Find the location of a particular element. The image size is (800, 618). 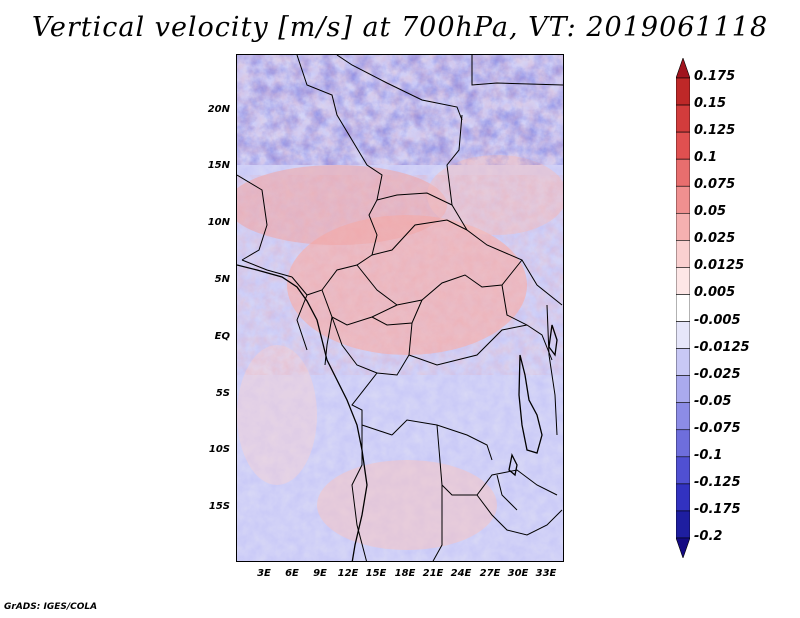

colorbar-label: 0.075 is located at coordinates (715, 185).